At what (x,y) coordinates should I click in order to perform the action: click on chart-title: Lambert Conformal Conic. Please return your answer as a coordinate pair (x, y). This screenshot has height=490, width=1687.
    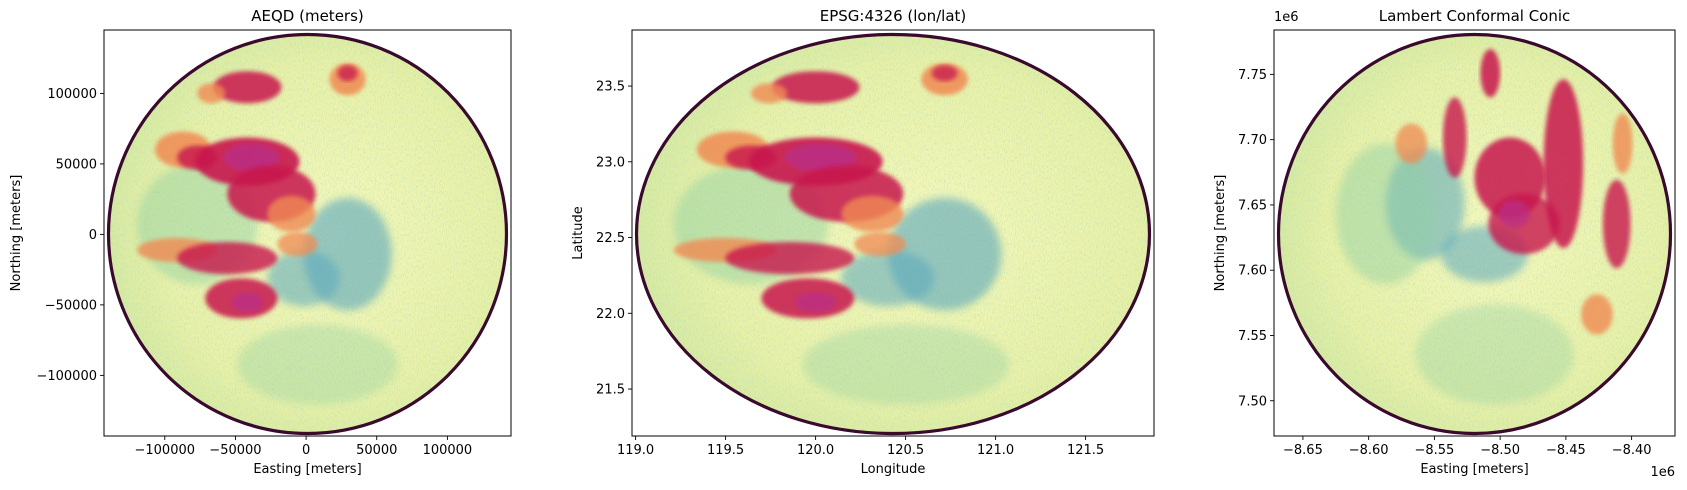
    Looking at the image, I should click on (1475, 16).